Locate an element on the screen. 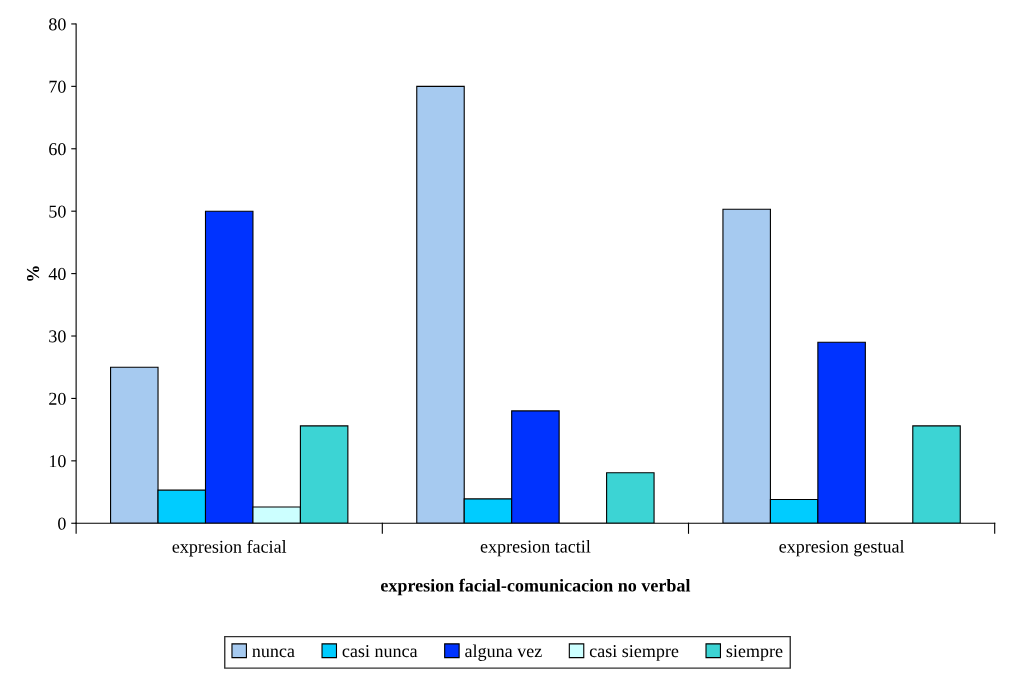 The width and height of the screenshot is (1015, 684). y-tick-label: 20 is located at coordinates (57, 398).